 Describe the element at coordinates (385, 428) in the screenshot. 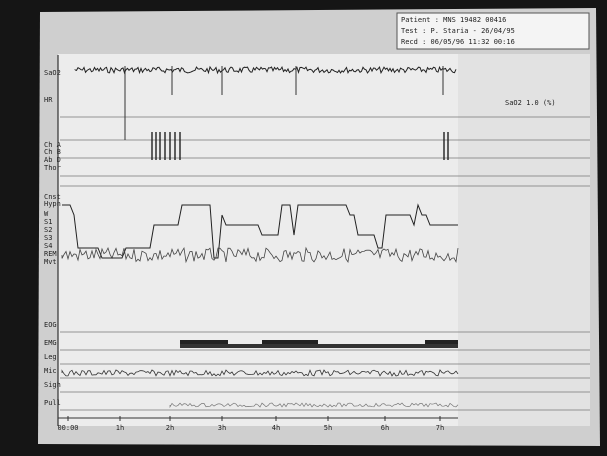

I see `time-label: 6h` at that location.